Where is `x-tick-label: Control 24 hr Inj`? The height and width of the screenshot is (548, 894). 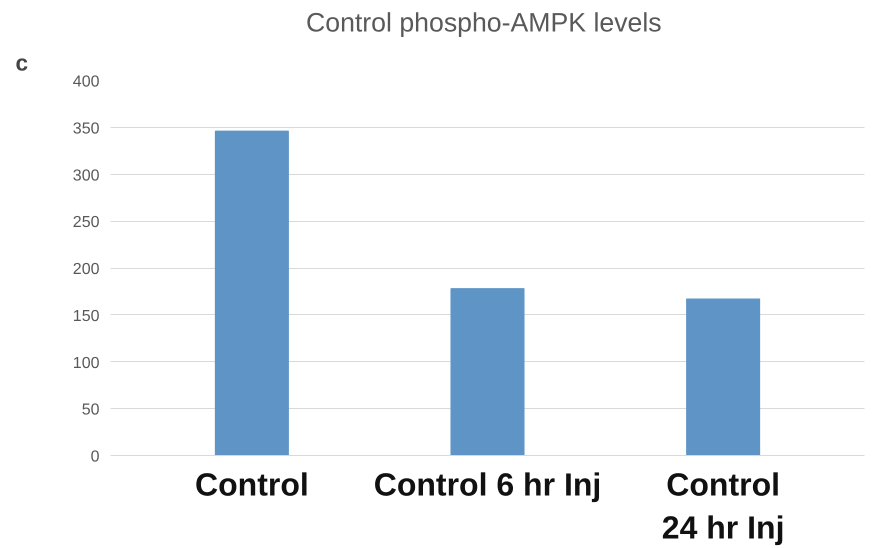
x-tick-label: Control 24 hr Inj is located at coordinates (723, 506).